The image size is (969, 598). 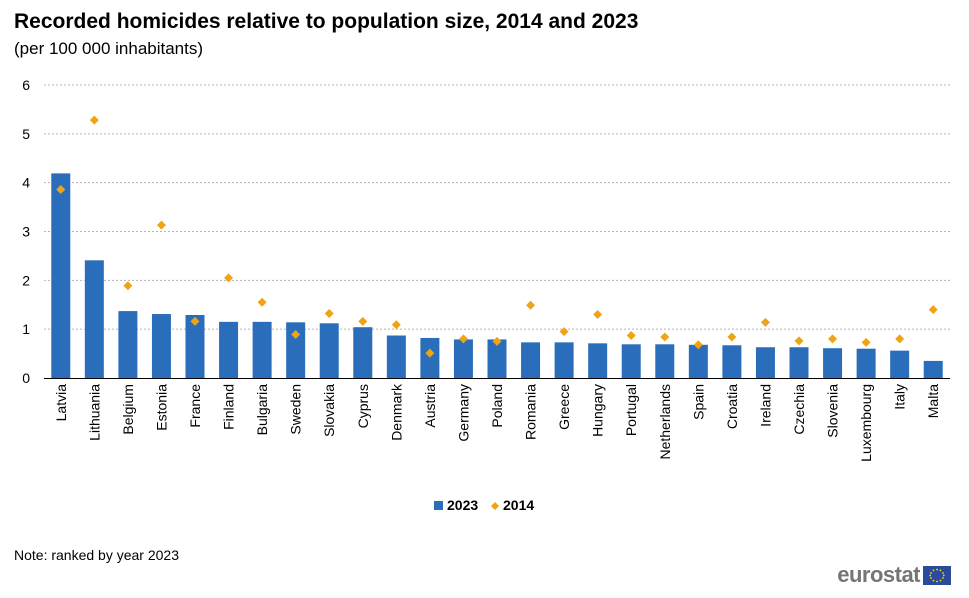 I want to click on x-tick-label: France, so click(x=195, y=406).